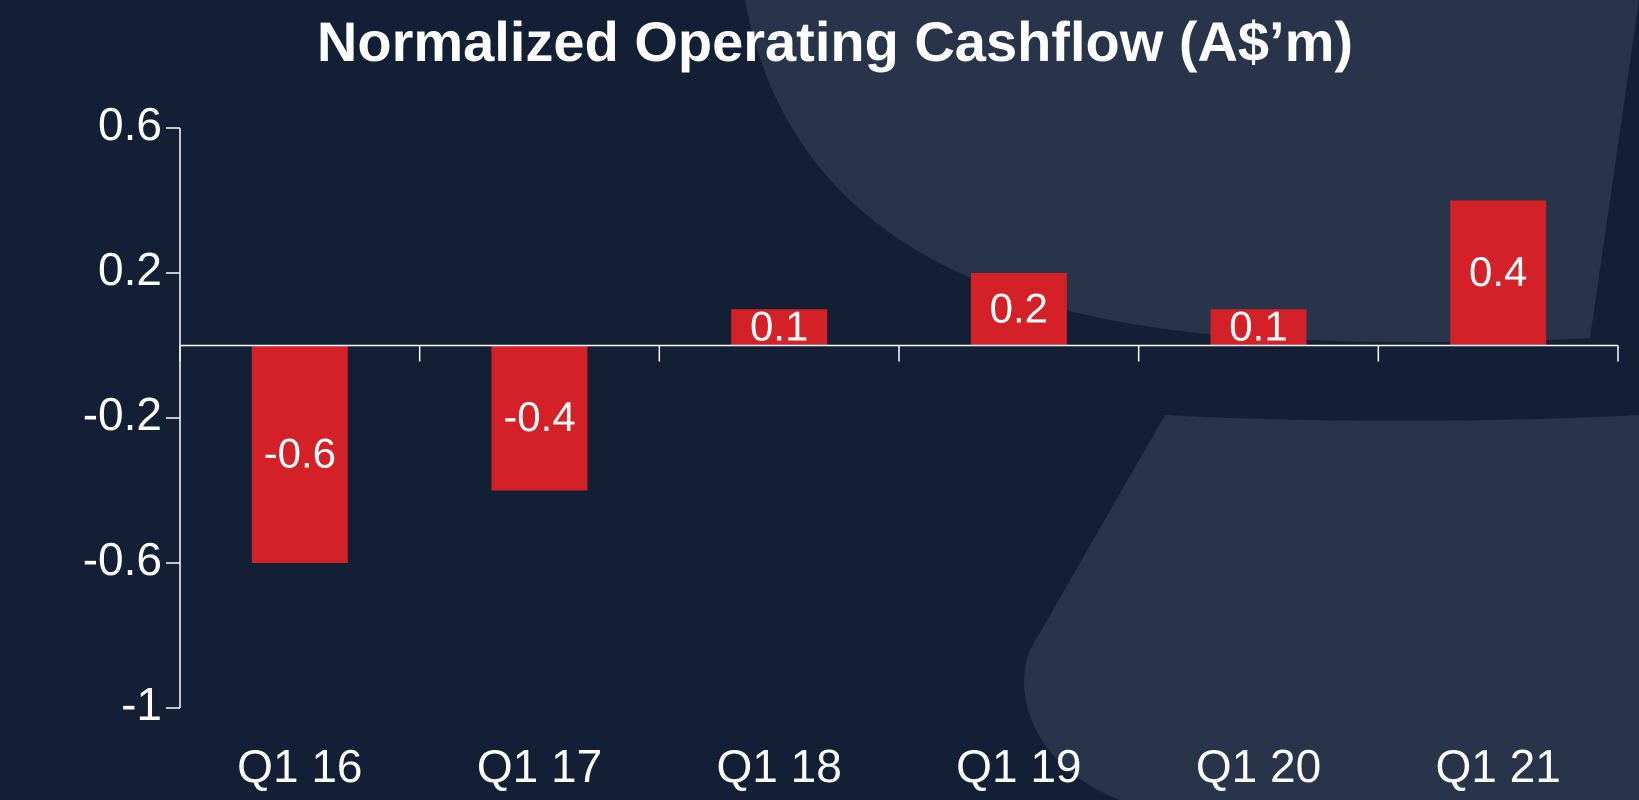  Describe the element at coordinates (1018, 766) in the screenshot. I see `x-tick-label: Q1 19` at that location.